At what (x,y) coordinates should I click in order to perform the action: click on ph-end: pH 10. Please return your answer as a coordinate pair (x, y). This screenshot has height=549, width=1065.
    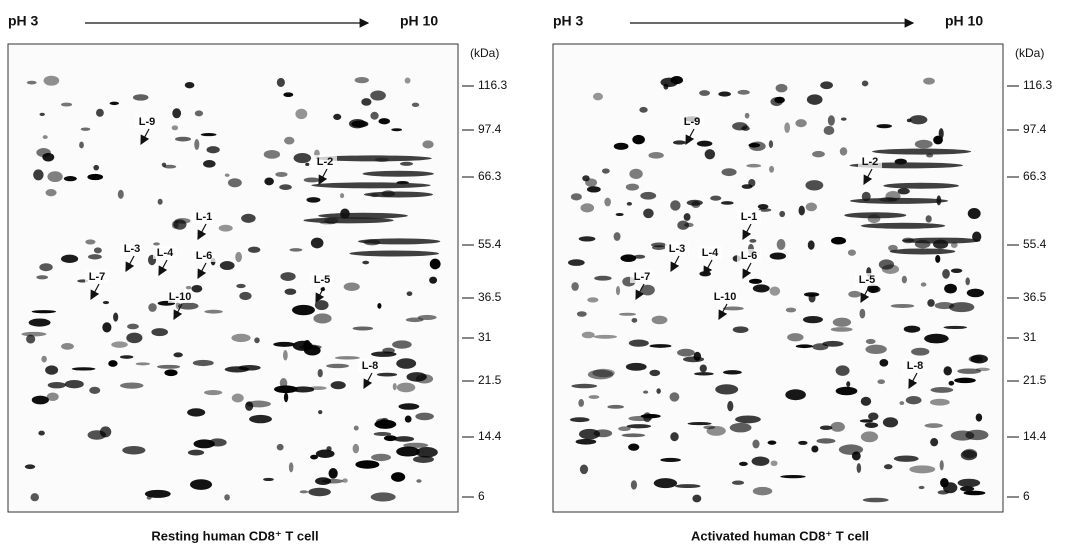
    Looking at the image, I should click on (964, 21).